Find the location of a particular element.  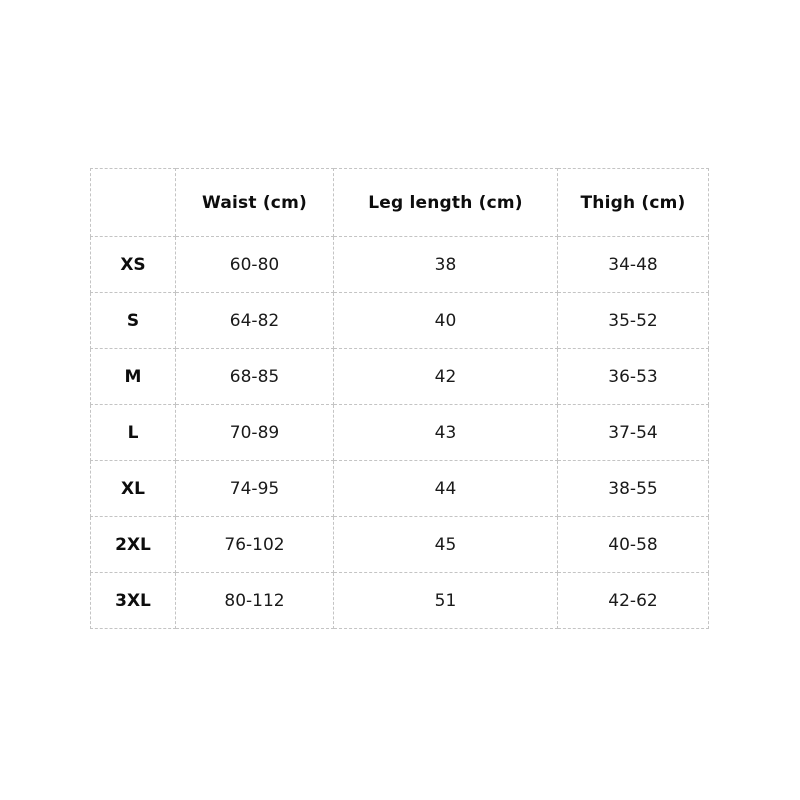

table-row: S 64-82 40 35-52 is located at coordinates (399, 320).